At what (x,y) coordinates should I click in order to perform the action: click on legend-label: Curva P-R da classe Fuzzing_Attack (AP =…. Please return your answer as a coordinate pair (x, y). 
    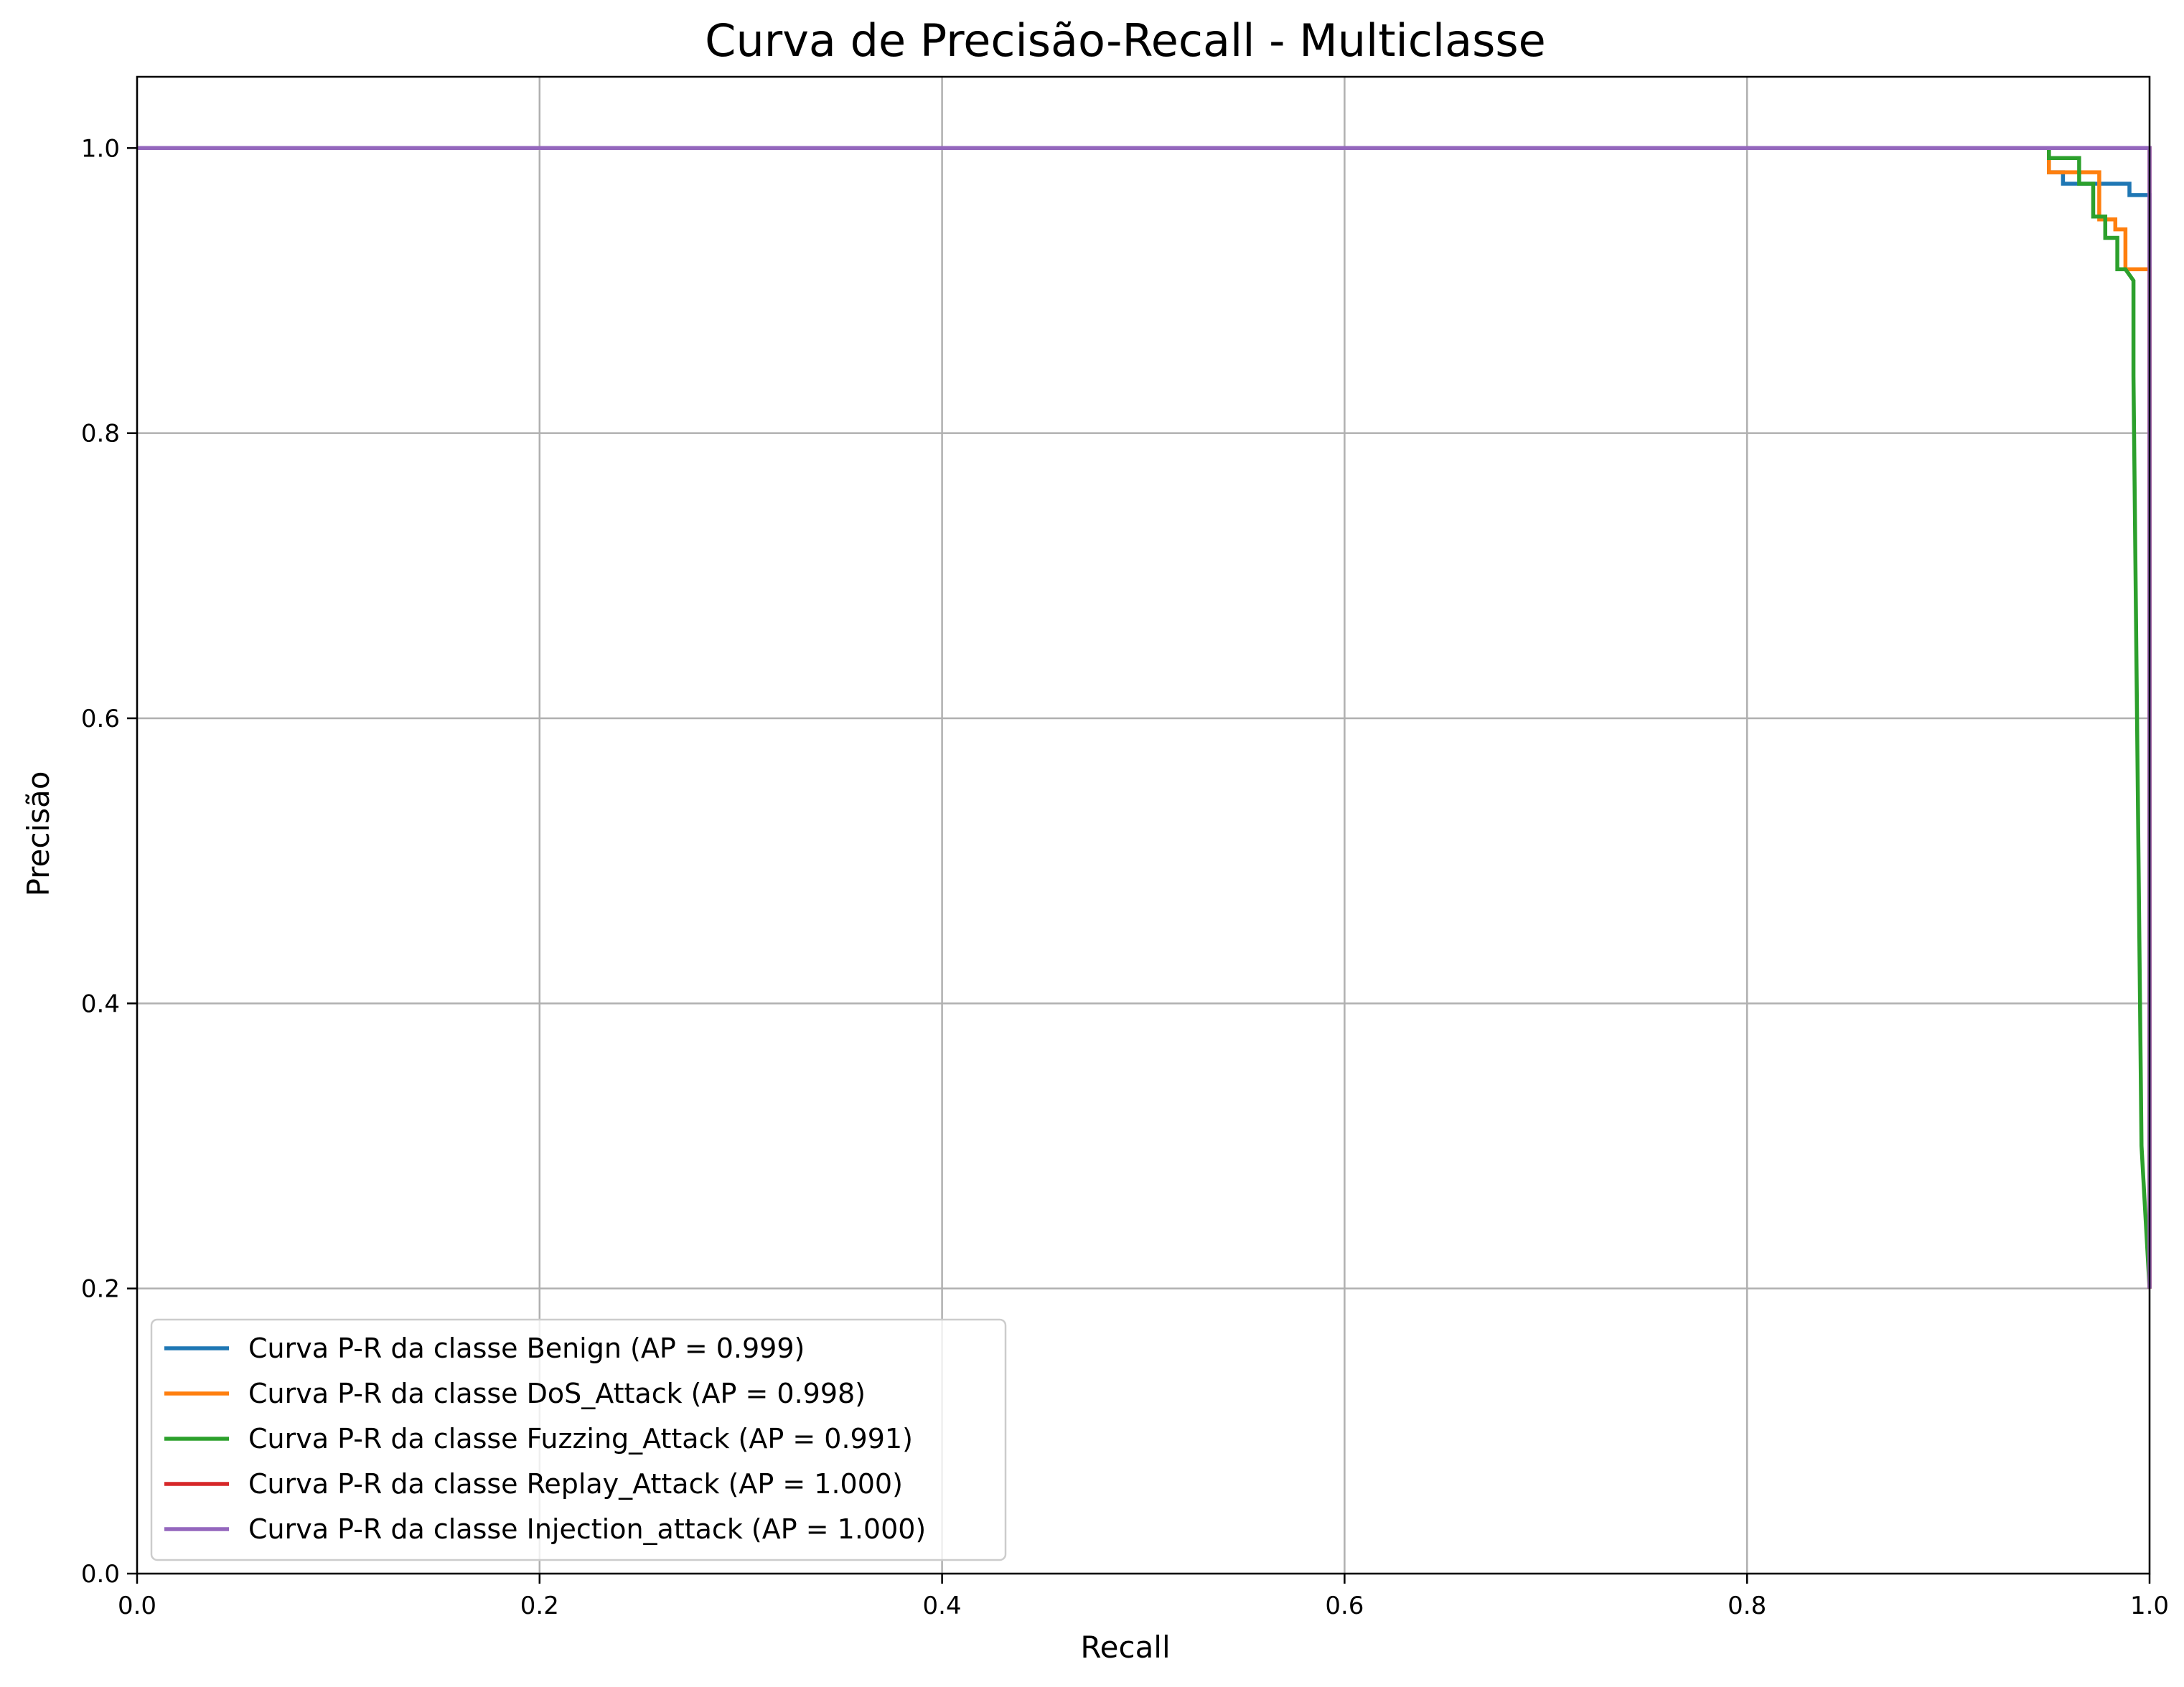
    Looking at the image, I should click on (580, 1439).